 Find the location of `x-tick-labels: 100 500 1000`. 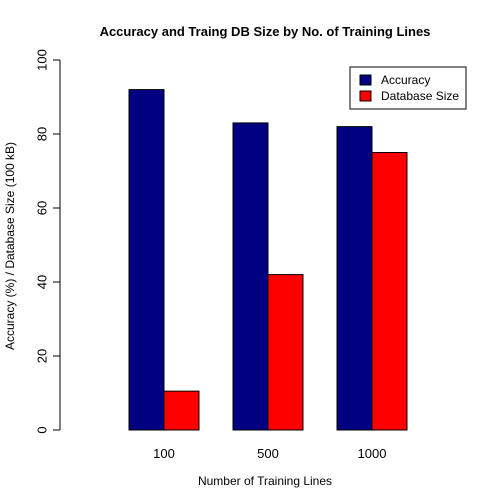

x-tick-labels: 100 500 1000 is located at coordinates (269, 453).